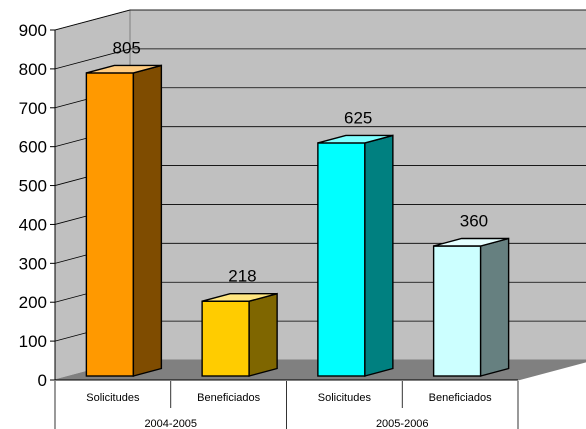  I want to click on y-tick-label: 400, so click(33, 224).